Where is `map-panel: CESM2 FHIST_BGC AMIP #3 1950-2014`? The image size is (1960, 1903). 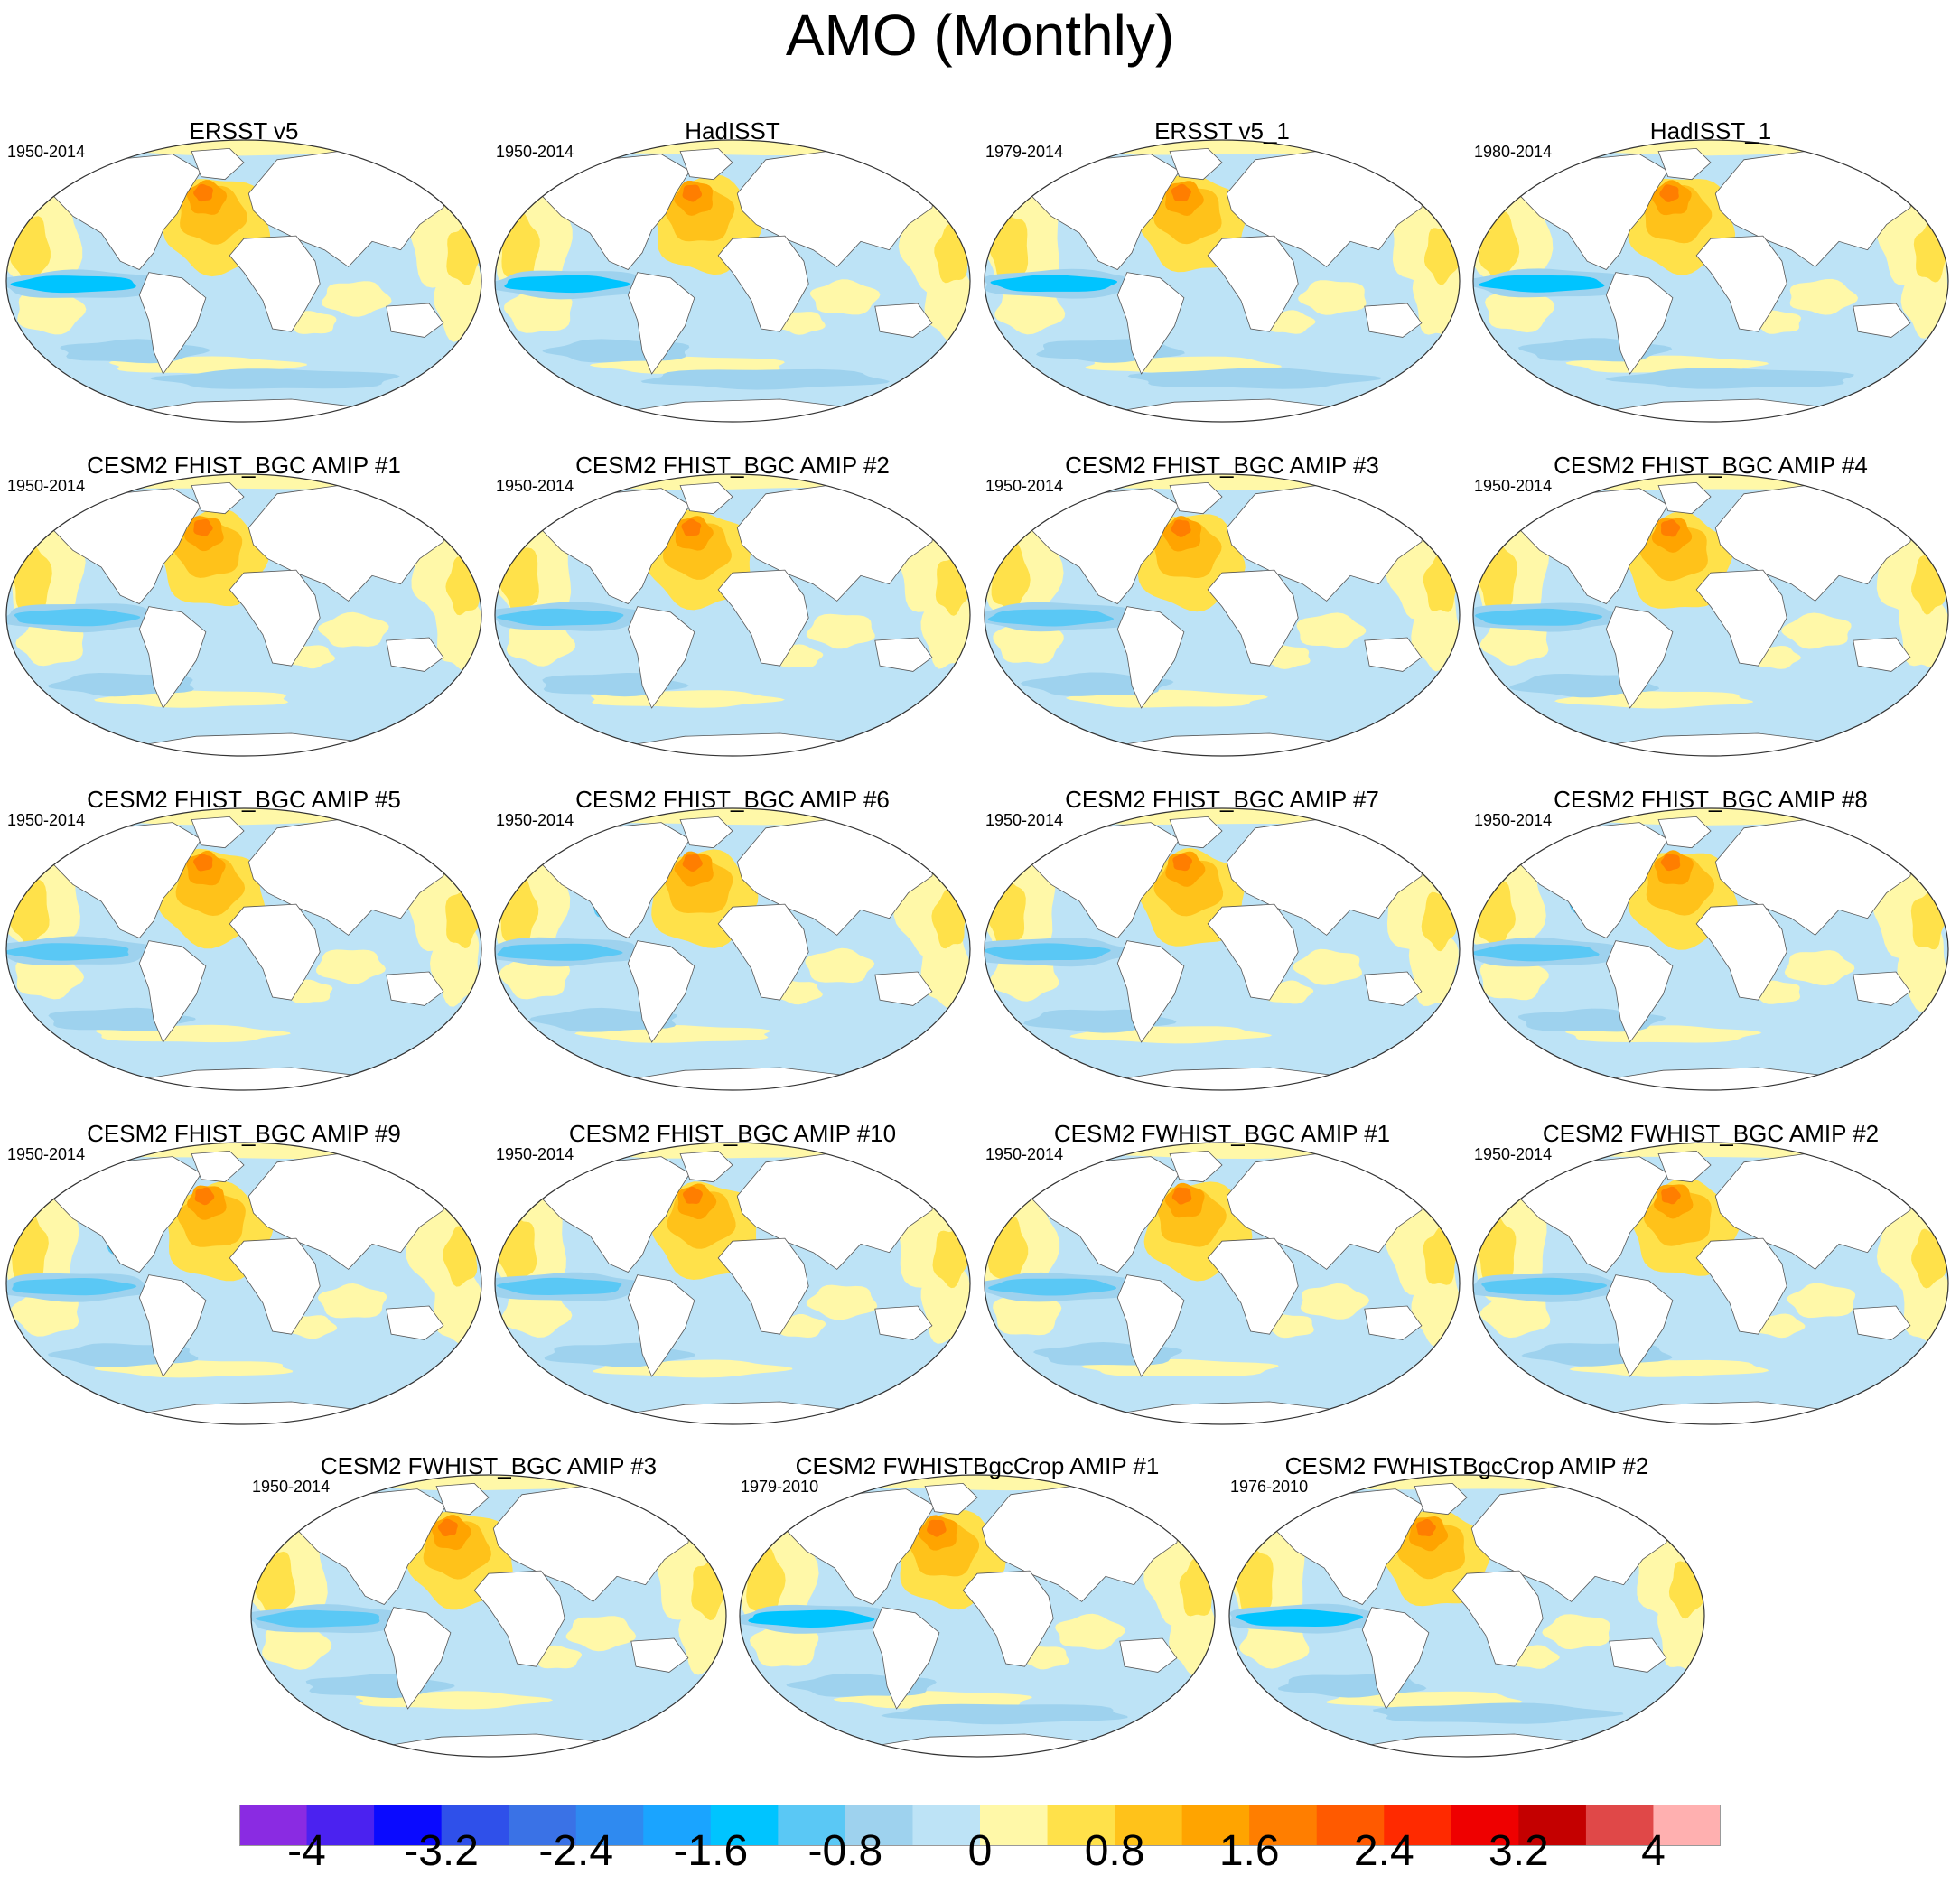
map-panel: CESM2 FHIST_BGC AMIP #3 1950-2014 is located at coordinates (1222, 605).